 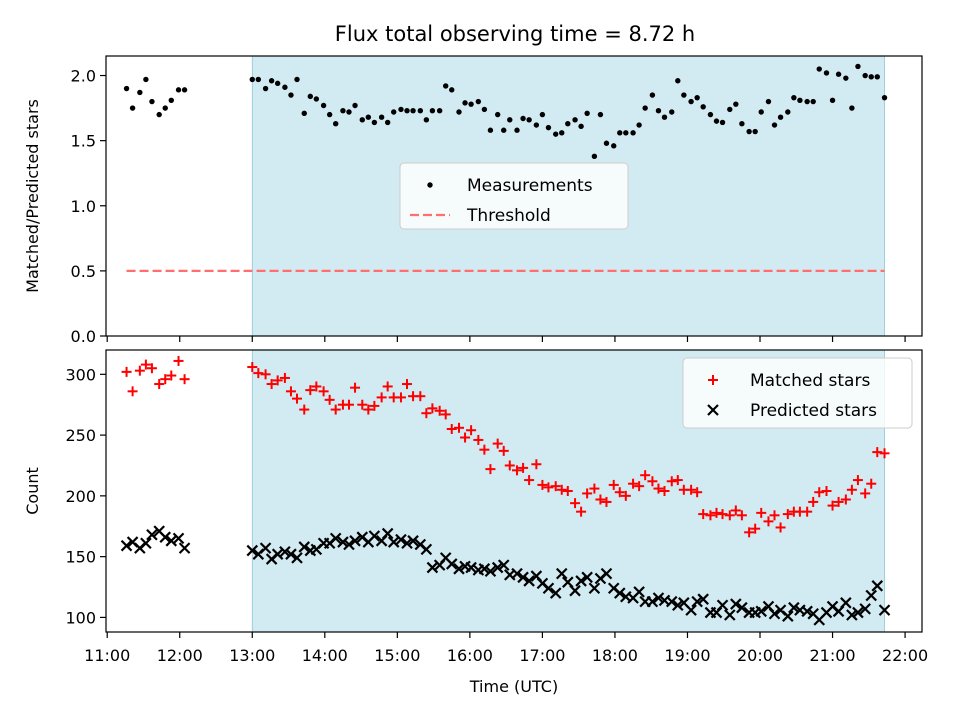 What do you see at coordinates (80, 435) in the screenshot?
I see `y-tick-label: 250` at bounding box center [80, 435].